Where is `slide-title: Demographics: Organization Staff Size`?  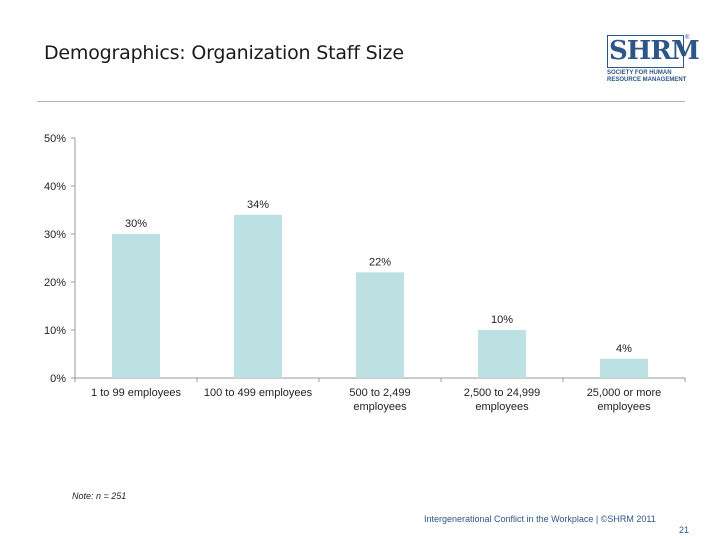 slide-title: Demographics: Organization Staff Size is located at coordinates (224, 53).